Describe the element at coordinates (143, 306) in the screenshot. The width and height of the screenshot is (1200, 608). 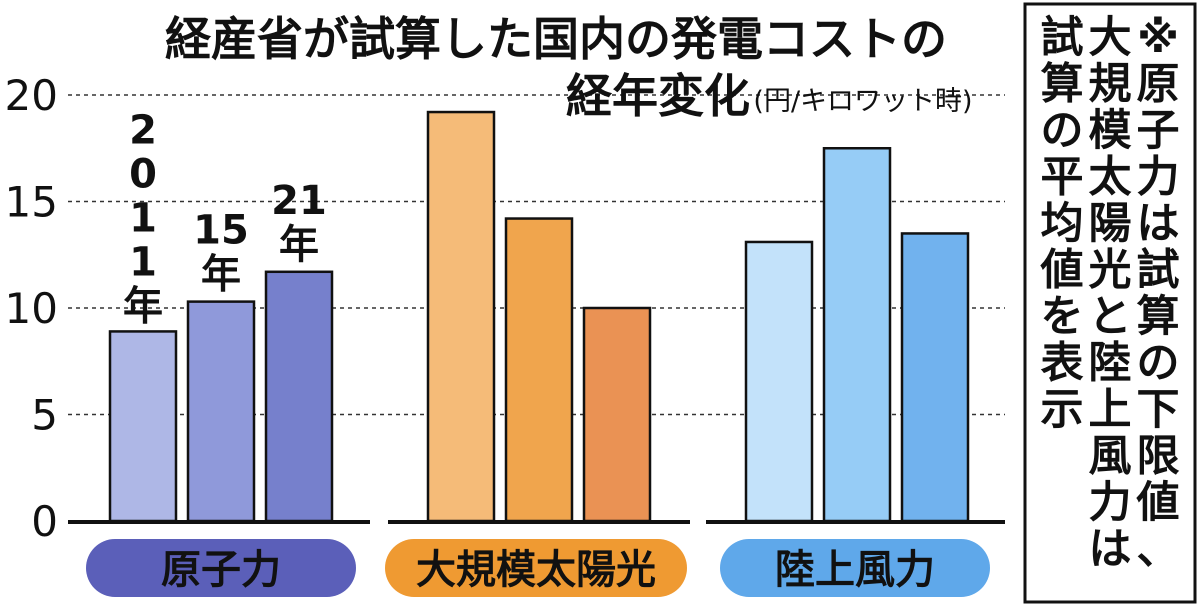
I see `series-label-char: 年` at that location.